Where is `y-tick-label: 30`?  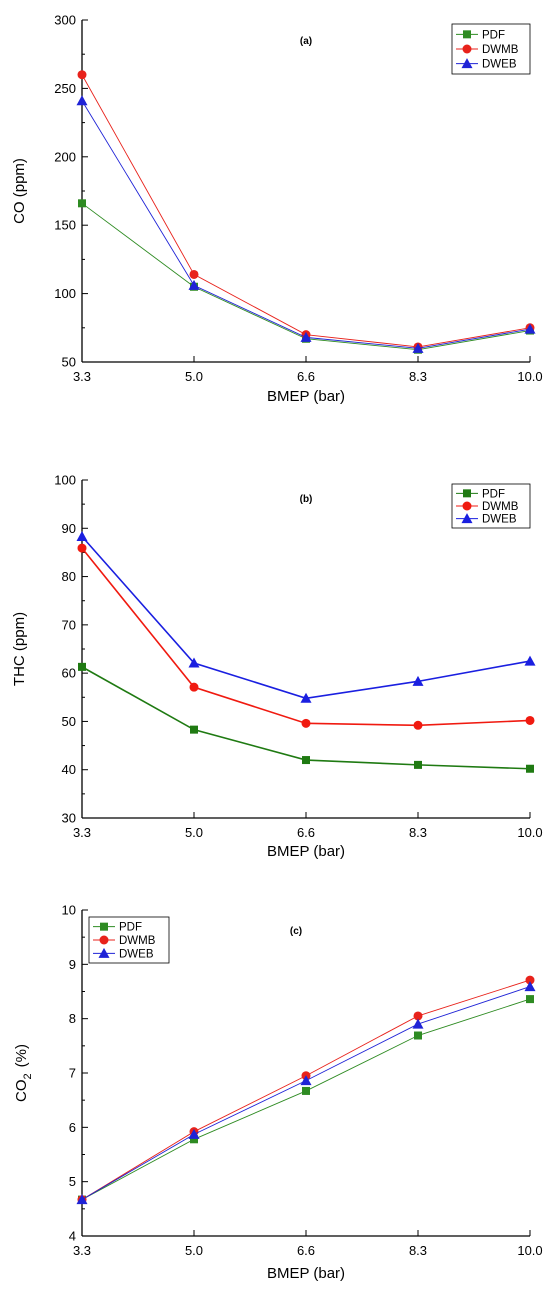 y-tick-label: 30 is located at coordinates (69, 818).